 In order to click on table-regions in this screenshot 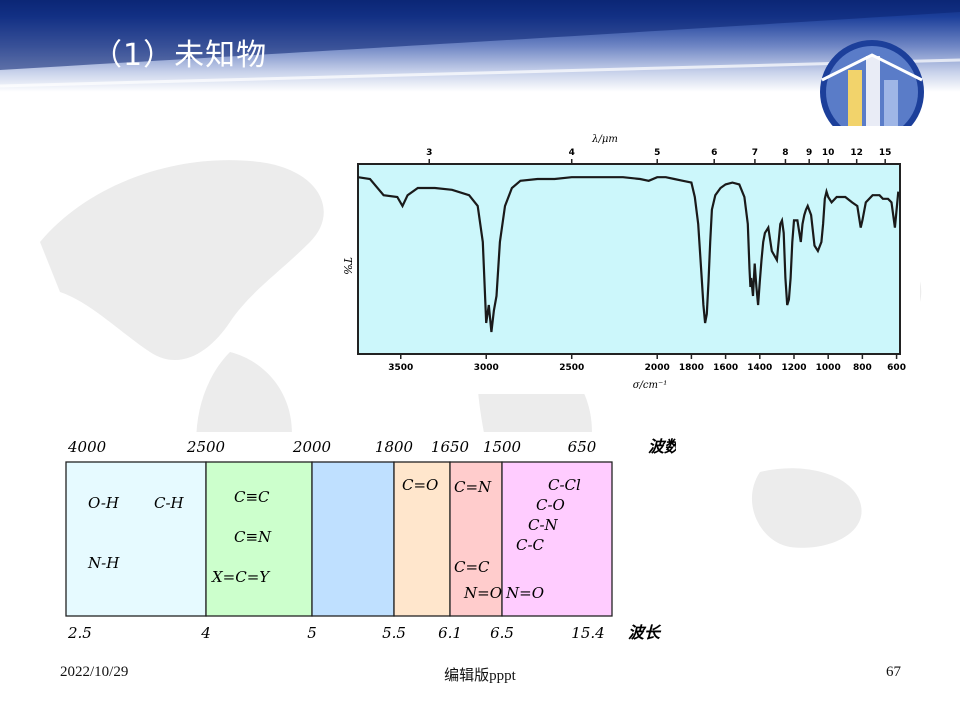, I will do `click(339, 539)`.